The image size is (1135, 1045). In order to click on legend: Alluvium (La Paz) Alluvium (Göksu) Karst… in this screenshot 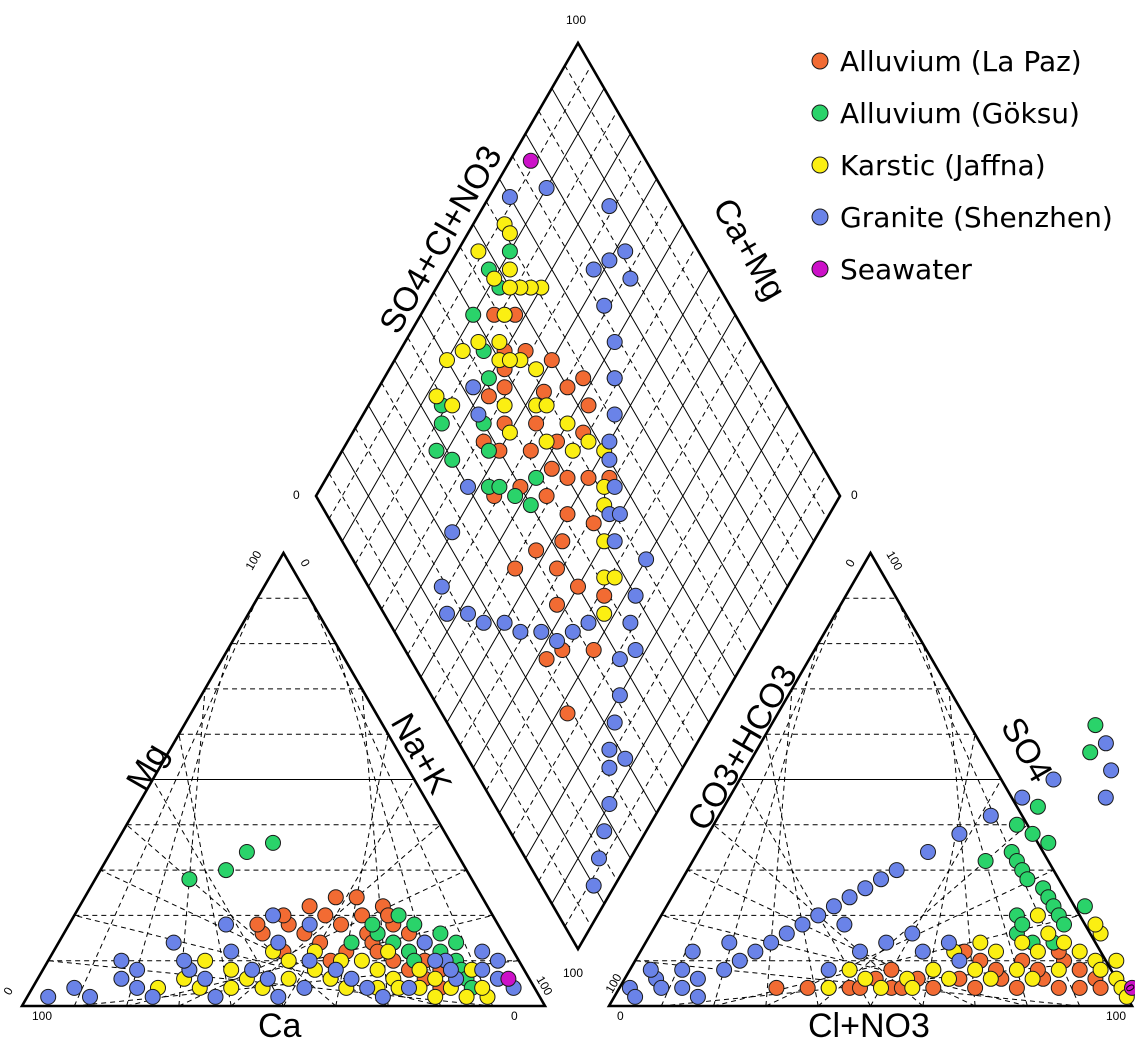, I will do `click(962, 165)`.